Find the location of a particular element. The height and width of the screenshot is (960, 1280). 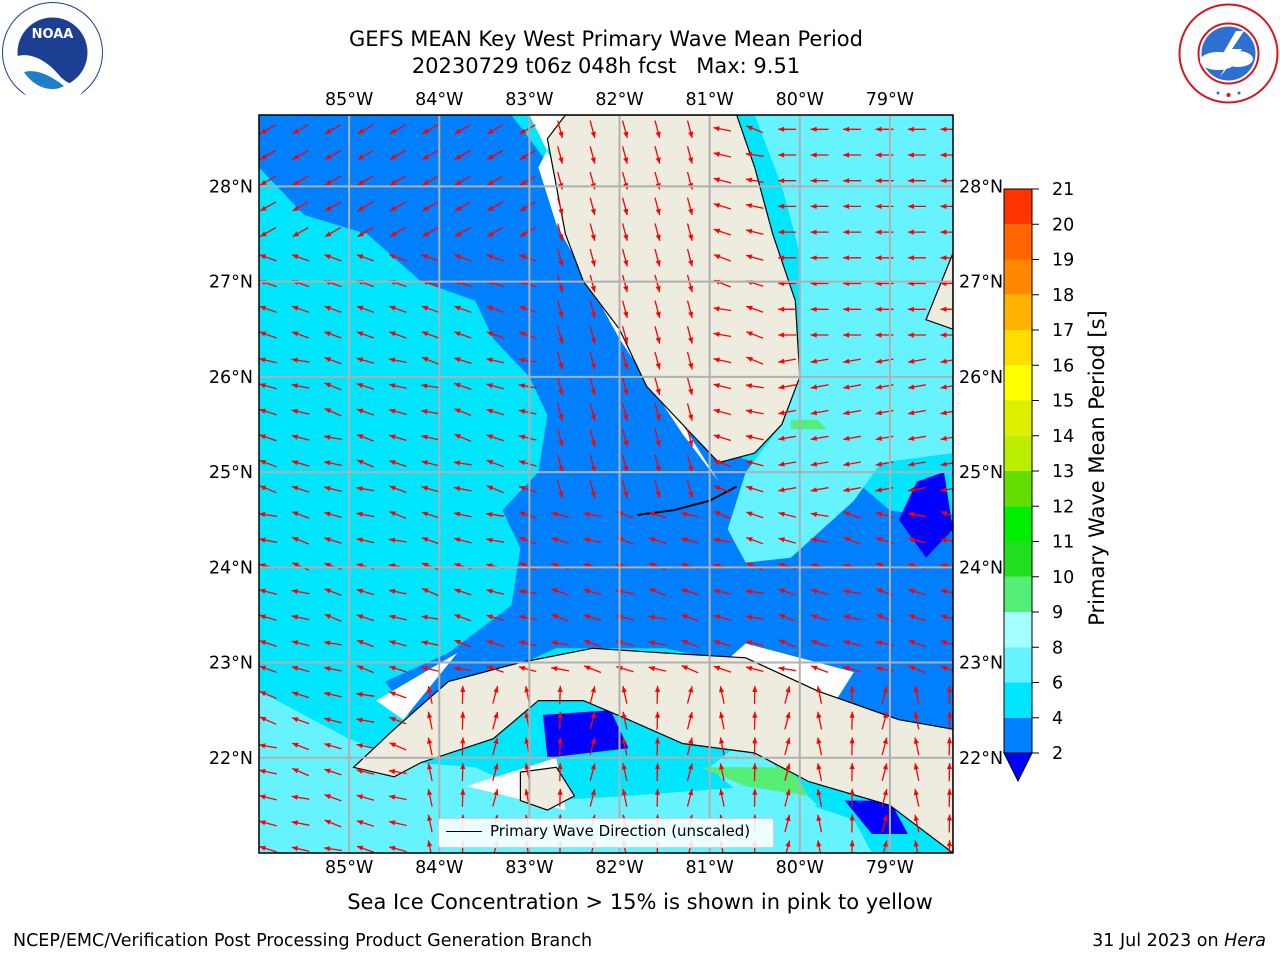

colorbar-tick-label: 18 is located at coordinates (1063, 296).